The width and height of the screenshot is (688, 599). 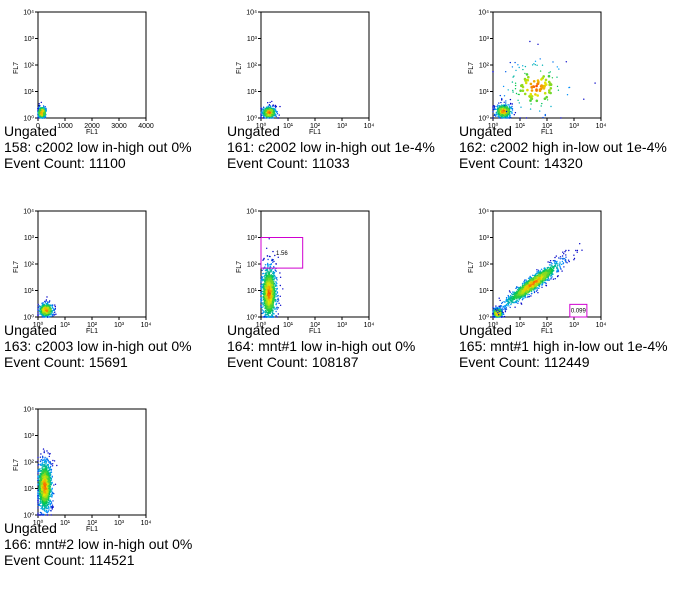 What do you see at coordinates (261, 126) in the screenshot?
I see `x-tick-label: 10⁰` at bounding box center [261, 126].